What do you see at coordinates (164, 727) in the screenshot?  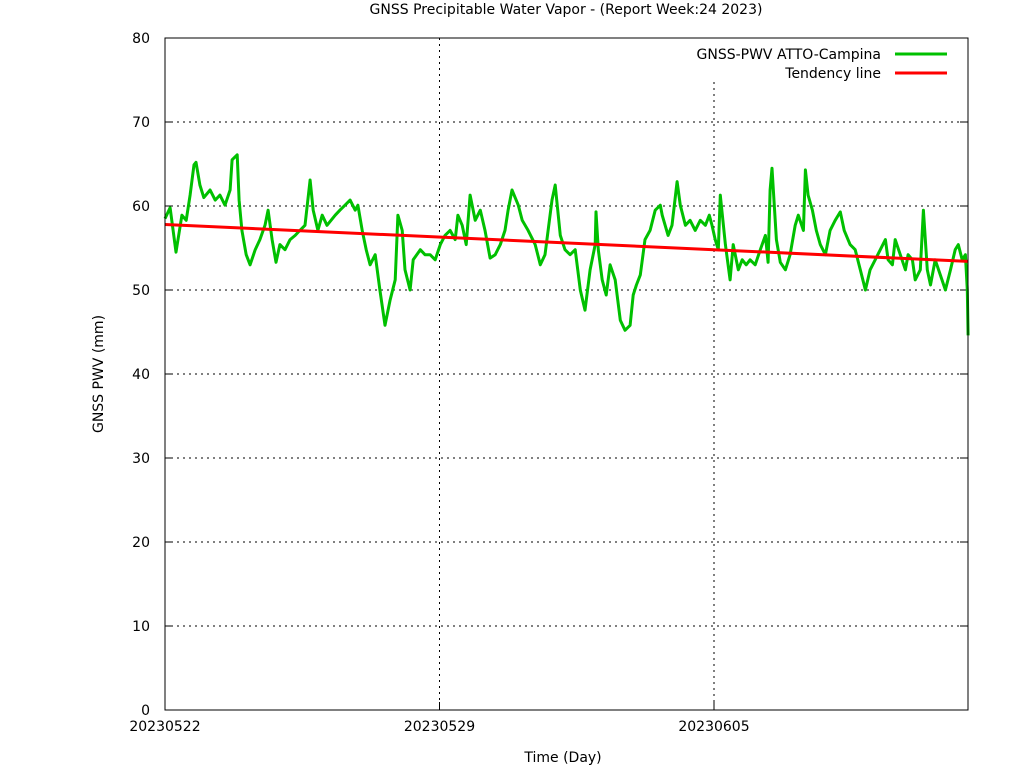 I see `x-tick-label: 20230522` at bounding box center [164, 727].